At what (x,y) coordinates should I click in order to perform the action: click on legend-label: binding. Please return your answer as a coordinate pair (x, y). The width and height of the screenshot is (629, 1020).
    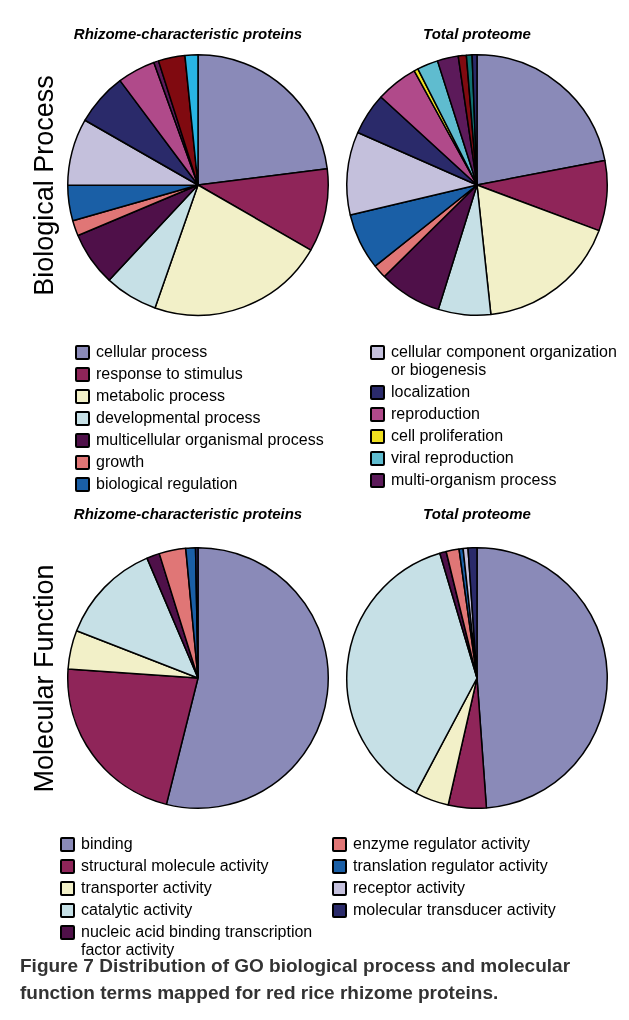
    Looking at the image, I should click on (107, 844).